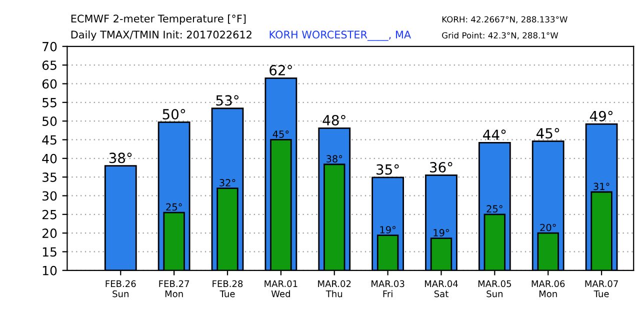 Image resolution: width=640 pixels, height=320 pixels. What do you see at coordinates (505, 20) in the screenshot?
I see `text: KORH: 42.2667°N, 288.133°W` at bounding box center [505, 20].